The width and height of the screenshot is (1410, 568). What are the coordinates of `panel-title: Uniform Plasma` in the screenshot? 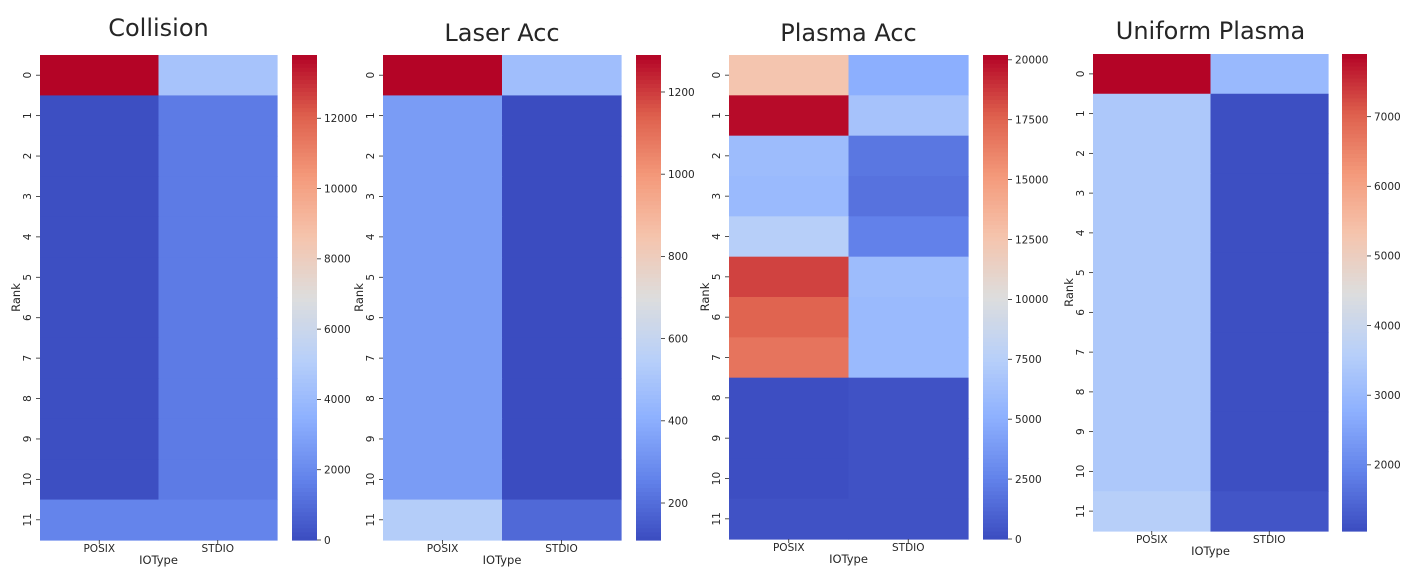 It's located at (1210, 31).